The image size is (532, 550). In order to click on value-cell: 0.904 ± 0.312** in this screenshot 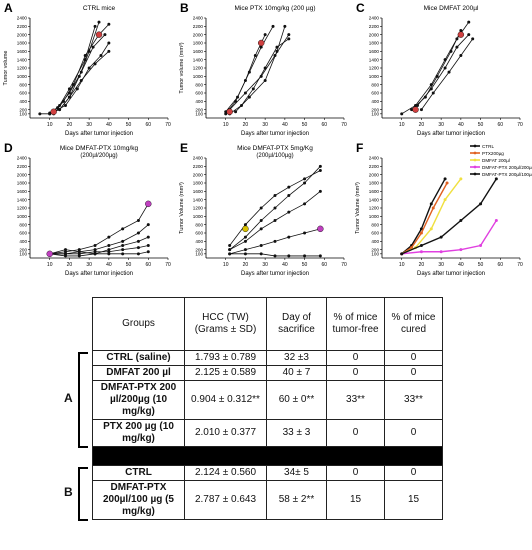, I will do `click(225, 400)`.